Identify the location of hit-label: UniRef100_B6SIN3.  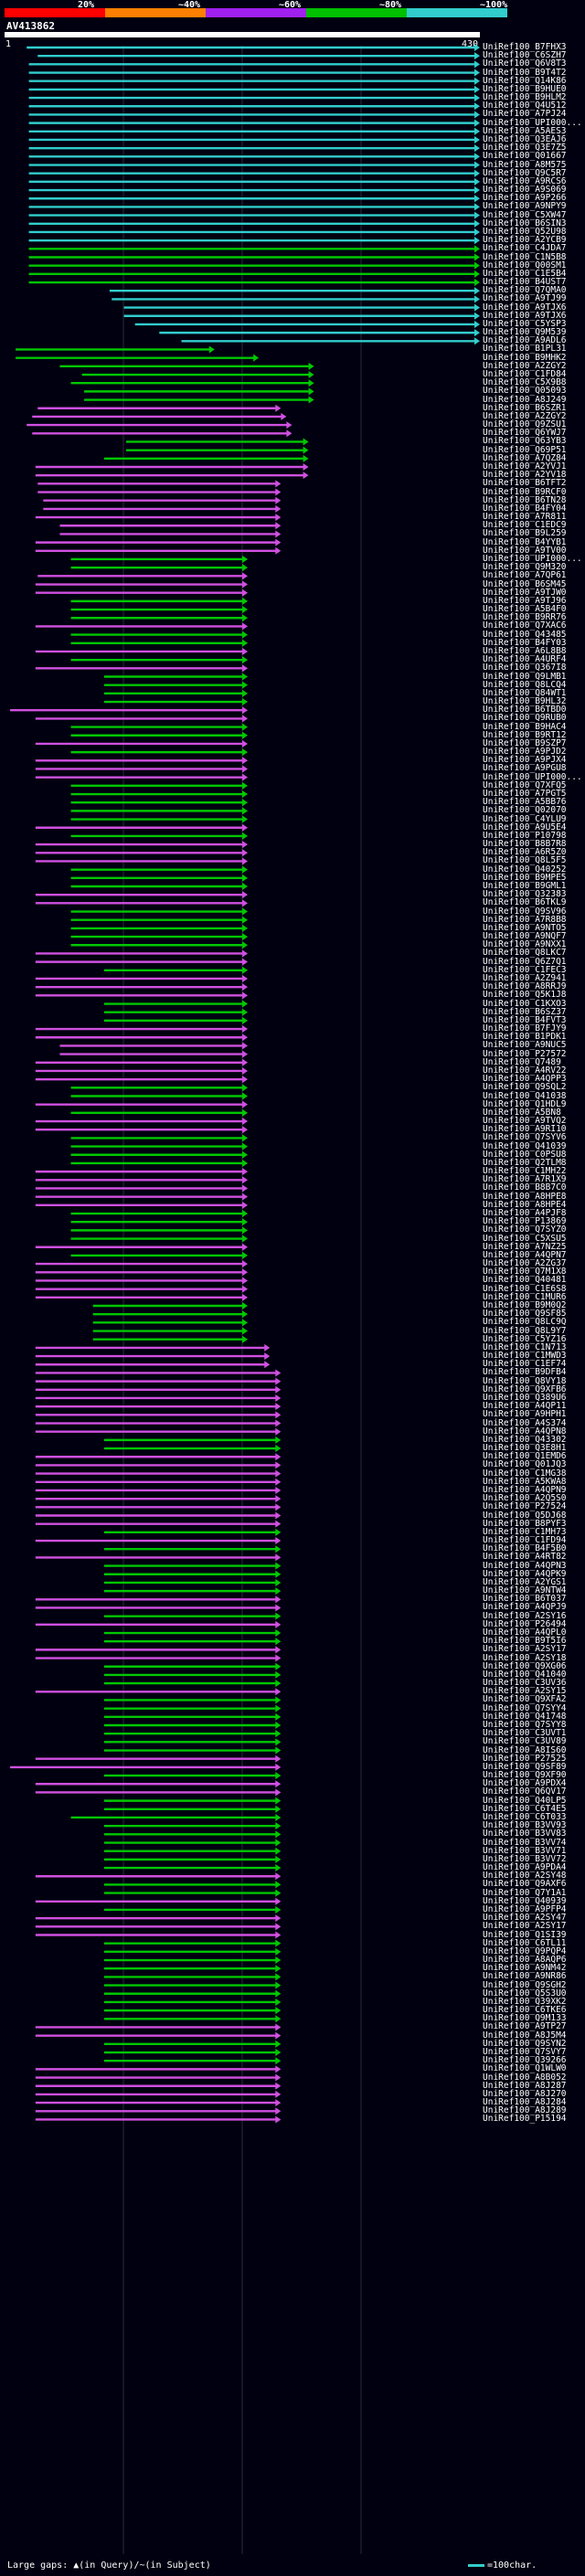
(525, 222).